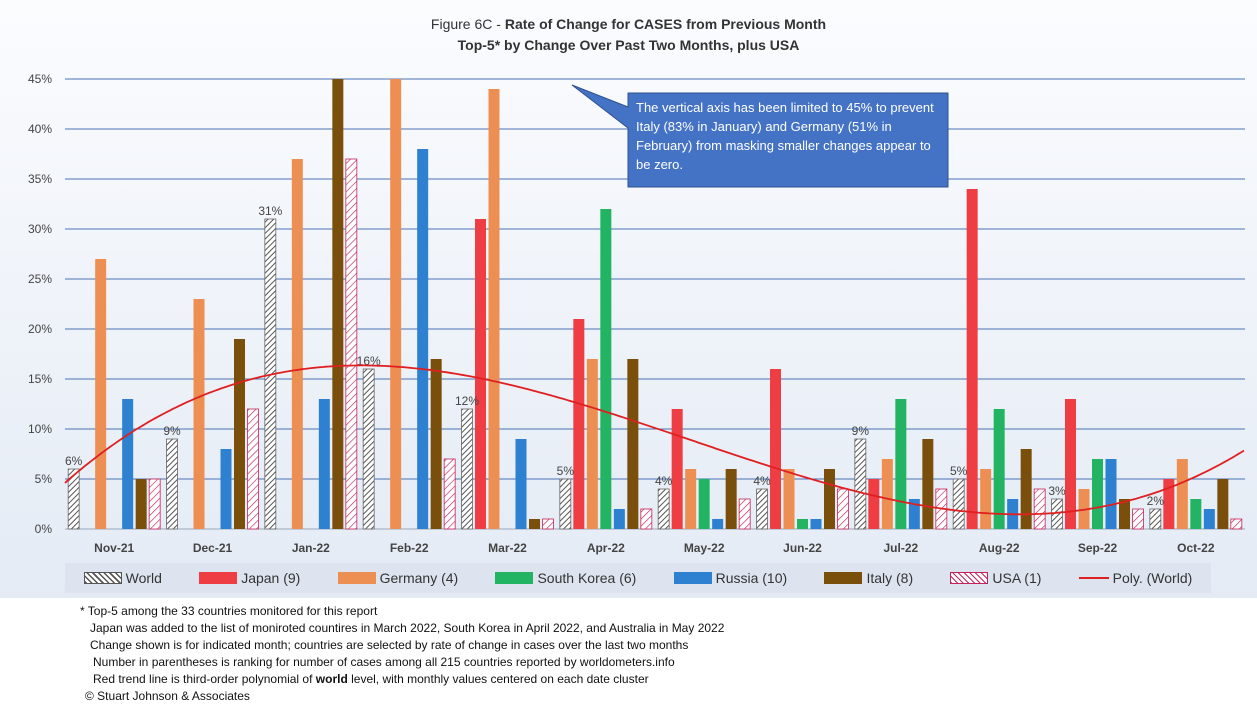 The image size is (1257, 712). Describe the element at coordinates (507, 548) in the screenshot. I see `x-tick-label: Mar-22` at that location.